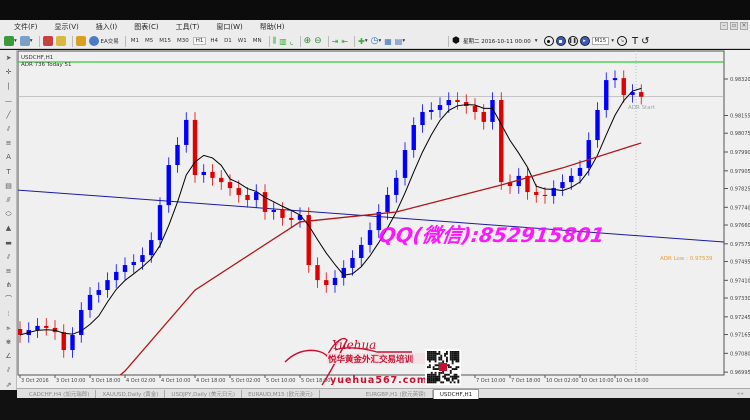  I want to click on step-button: ▸, so click(584, 41).